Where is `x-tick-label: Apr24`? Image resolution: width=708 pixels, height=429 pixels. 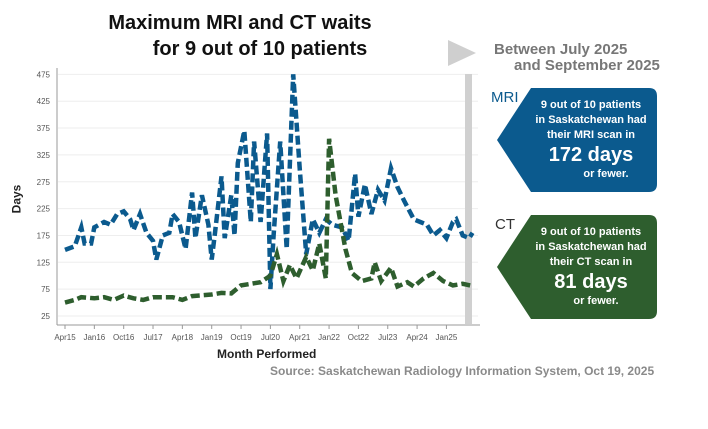
x-tick-label: Apr24 is located at coordinates (417, 337).